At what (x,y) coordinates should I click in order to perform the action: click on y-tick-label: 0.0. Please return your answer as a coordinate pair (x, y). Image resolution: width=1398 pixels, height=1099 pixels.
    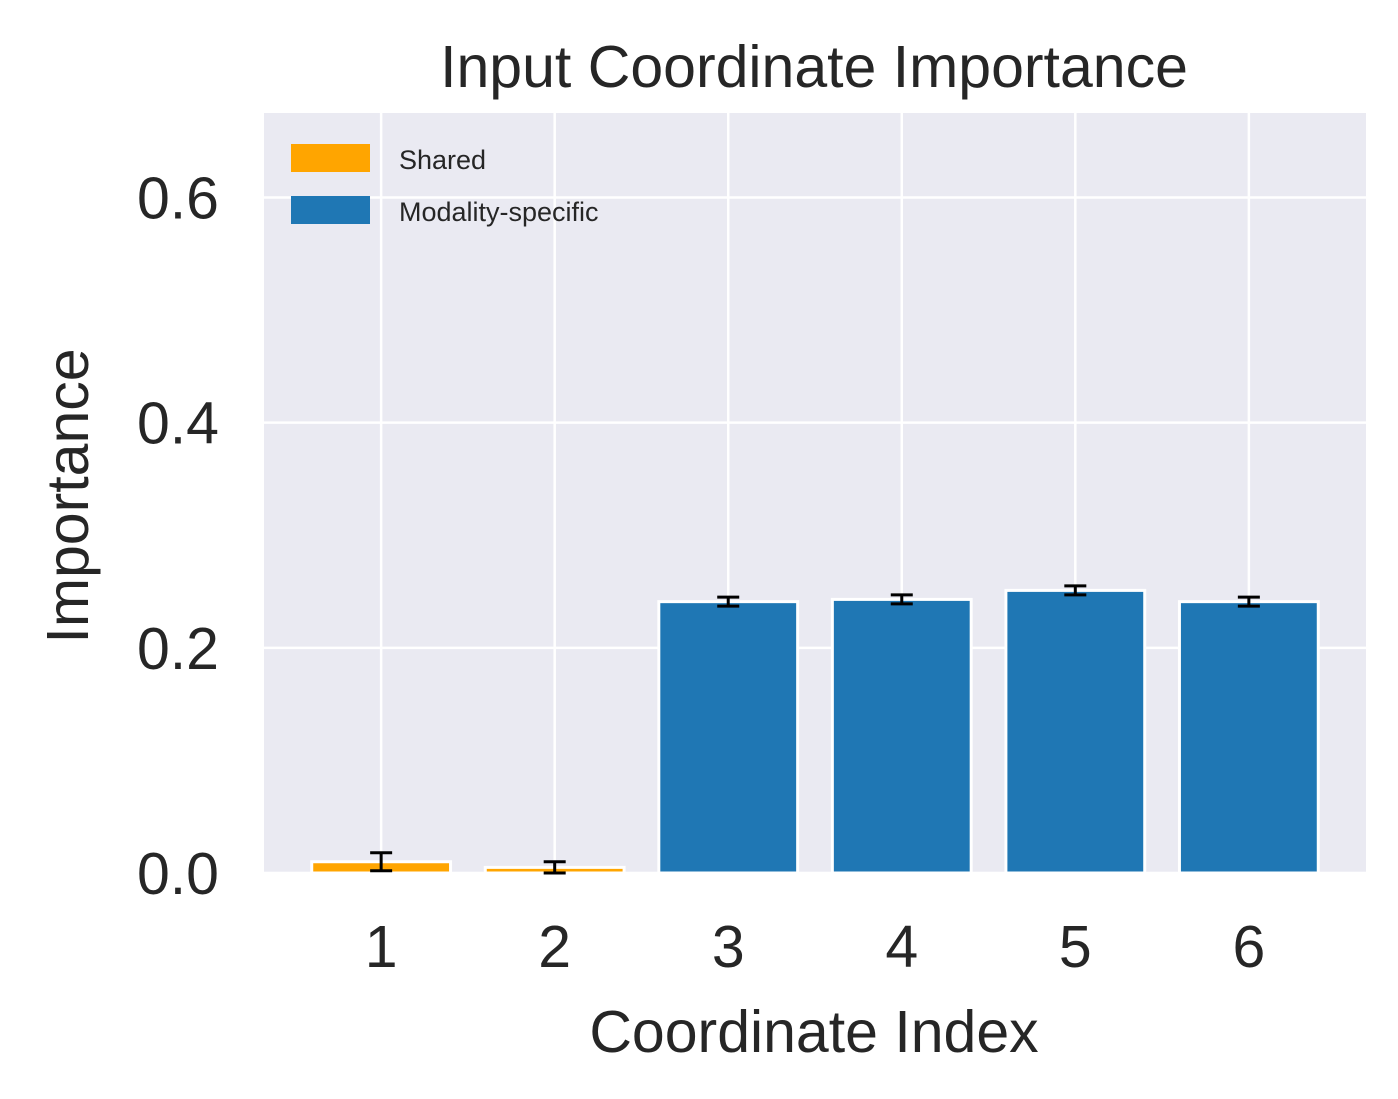
    Looking at the image, I should click on (178, 874).